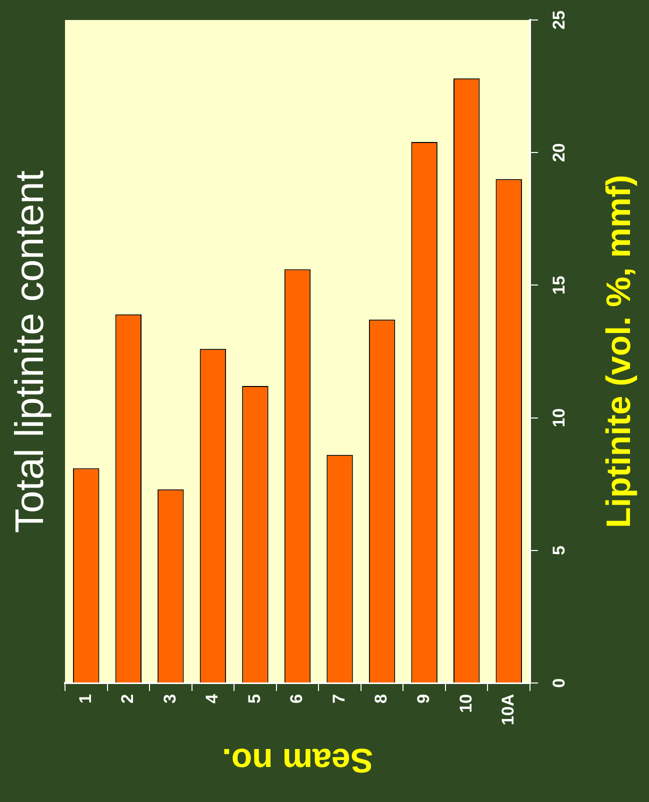 The width and height of the screenshot is (649, 802). I want to click on x-tick-label: 7, so click(338, 699).